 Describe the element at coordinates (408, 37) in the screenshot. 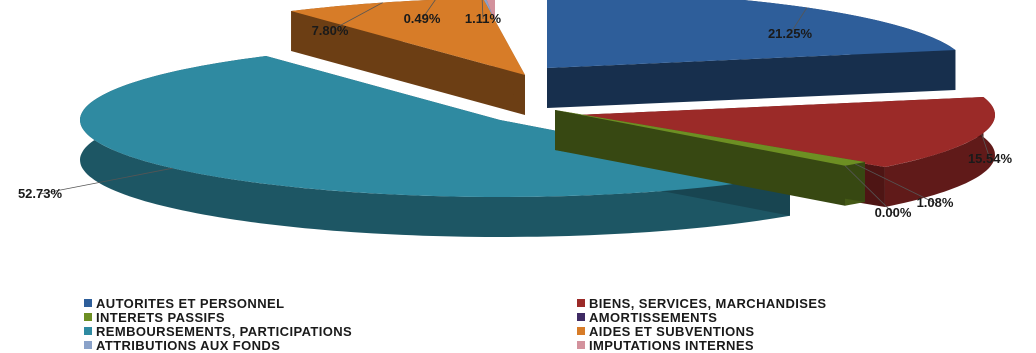

I see `pie-slice-6-top` at that location.